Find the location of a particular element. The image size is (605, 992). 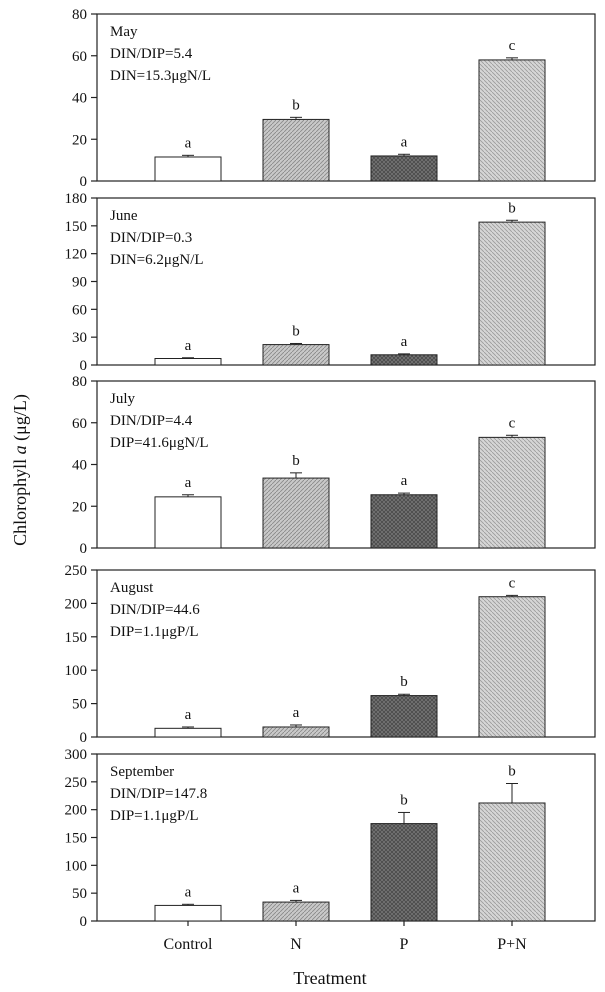

panel-annotation: September is located at coordinates (142, 772).